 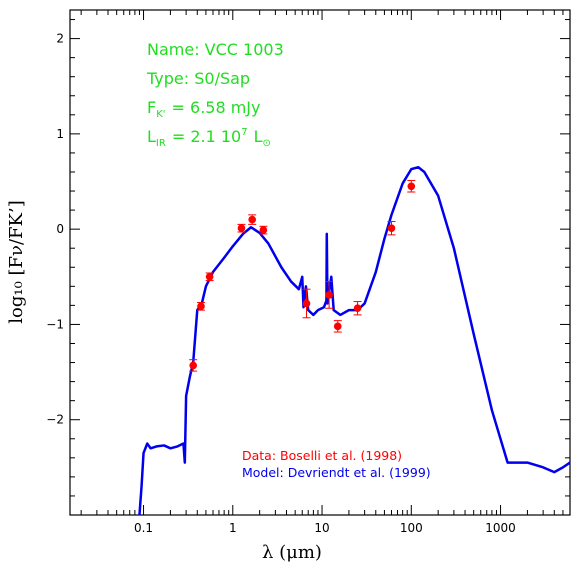 What do you see at coordinates (198, 78) in the screenshot?
I see `galaxy-type: Type: S0/Sap` at bounding box center [198, 78].